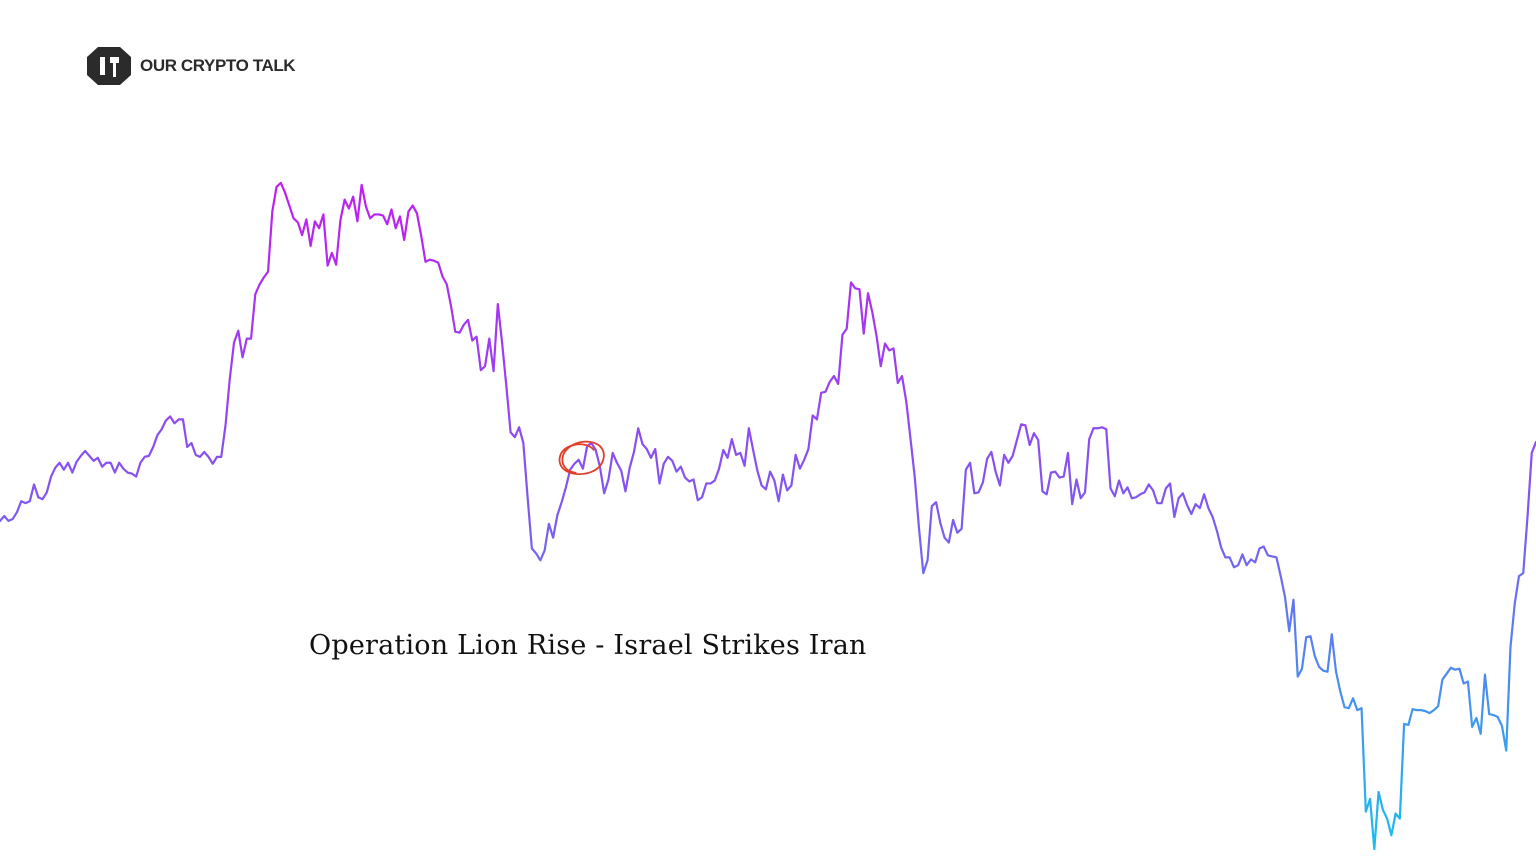 This screenshot has width=1536, height=864. I want to click on brand-header: OUR CRYPTO TALK, so click(191, 66).